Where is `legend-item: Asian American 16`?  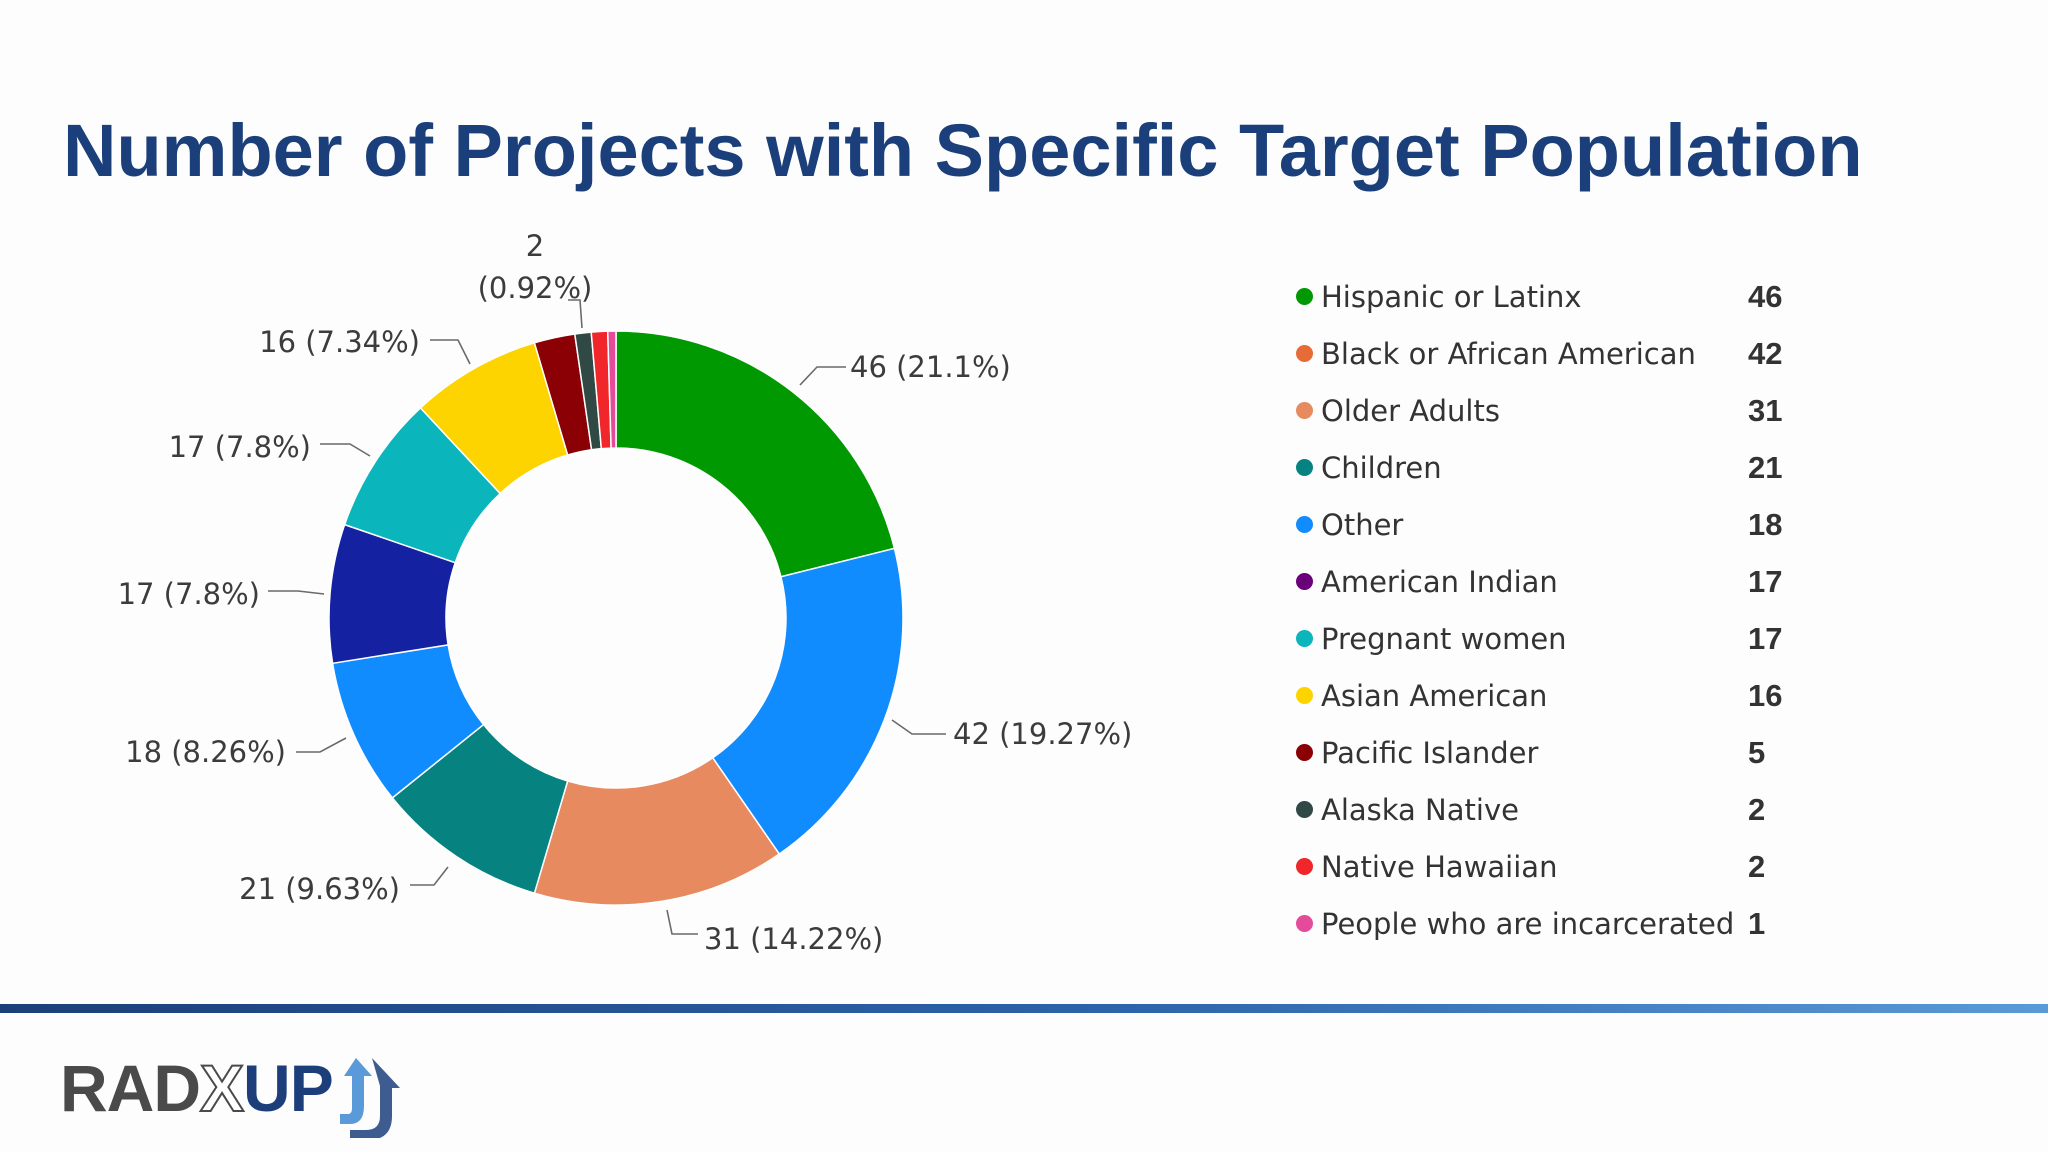 legend-item: Asian American 16 is located at coordinates (1556, 695).